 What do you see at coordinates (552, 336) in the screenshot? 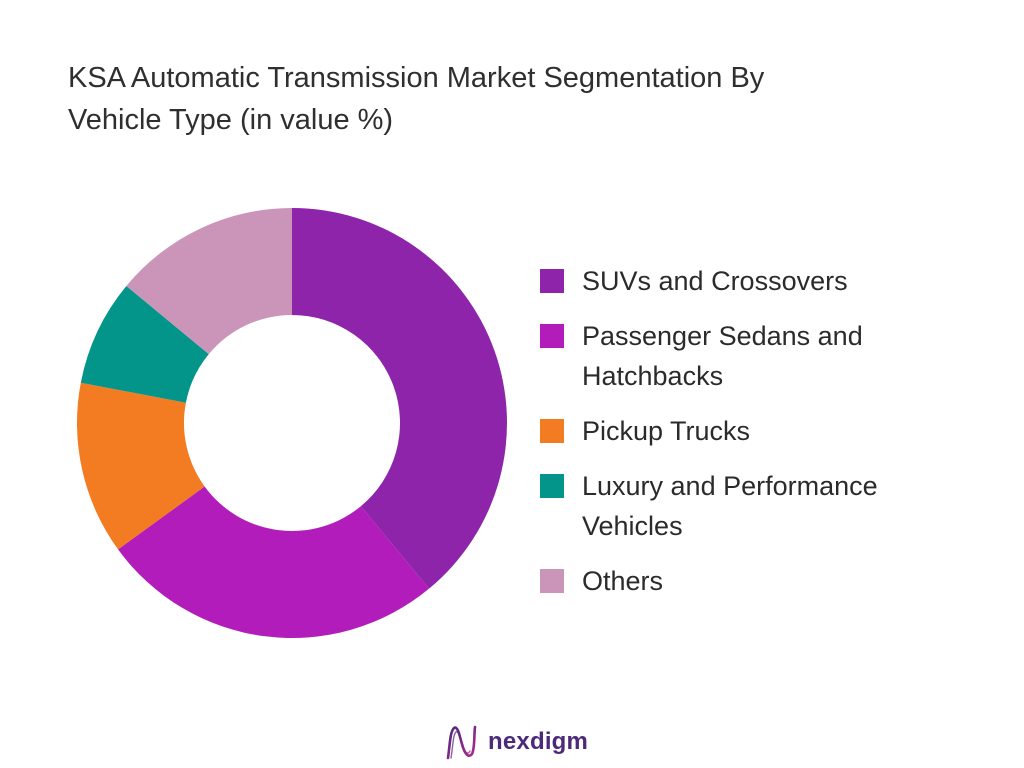
I see `legend-swatch-passenger-sedans-and-hatchbacks` at bounding box center [552, 336].